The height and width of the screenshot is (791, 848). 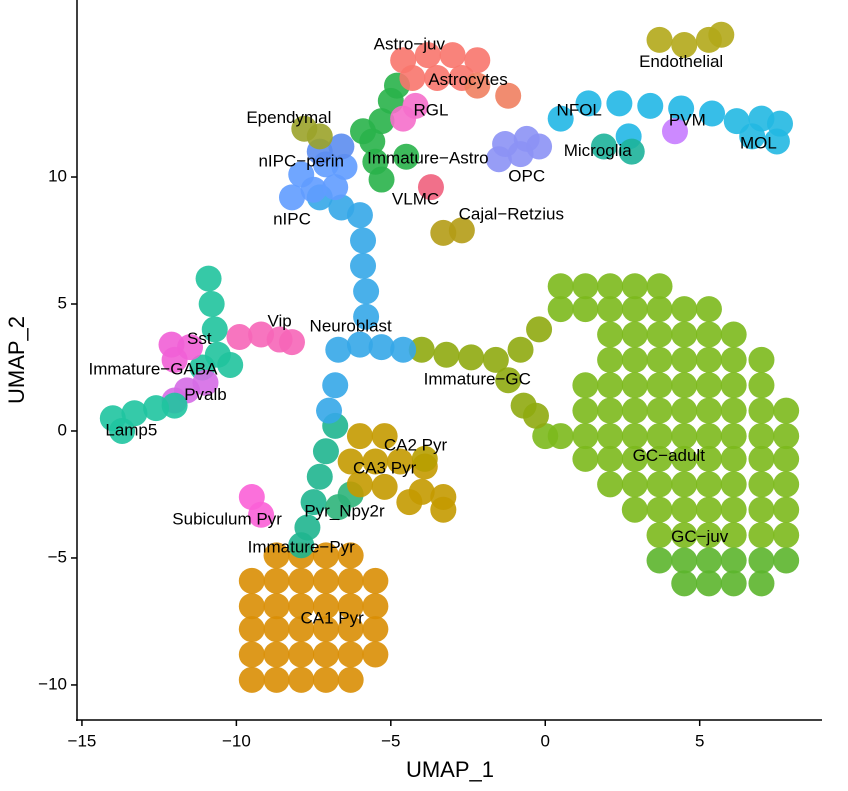 What do you see at coordinates (344, 511) in the screenshot?
I see `cluster-label: Pyr_Npy2r` at bounding box center [344, 511].